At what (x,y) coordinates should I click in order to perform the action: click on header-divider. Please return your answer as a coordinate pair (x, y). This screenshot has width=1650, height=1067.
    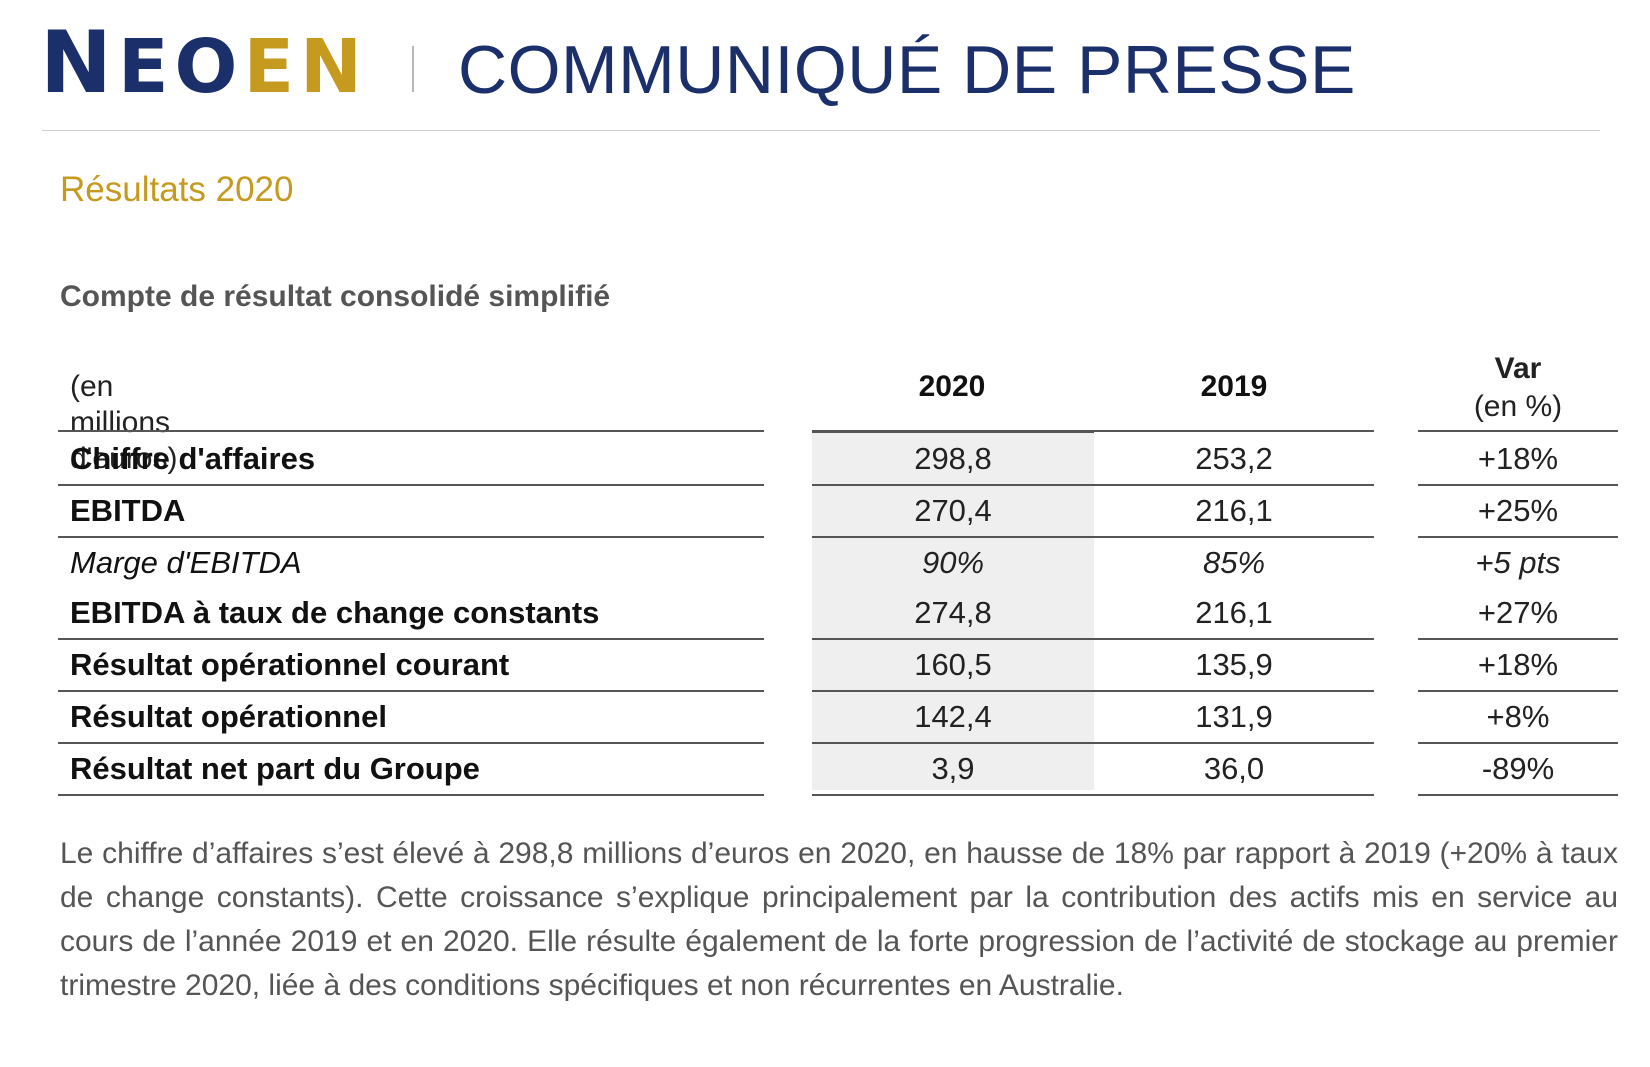
    Looking at the image, I should click on (821, 130).